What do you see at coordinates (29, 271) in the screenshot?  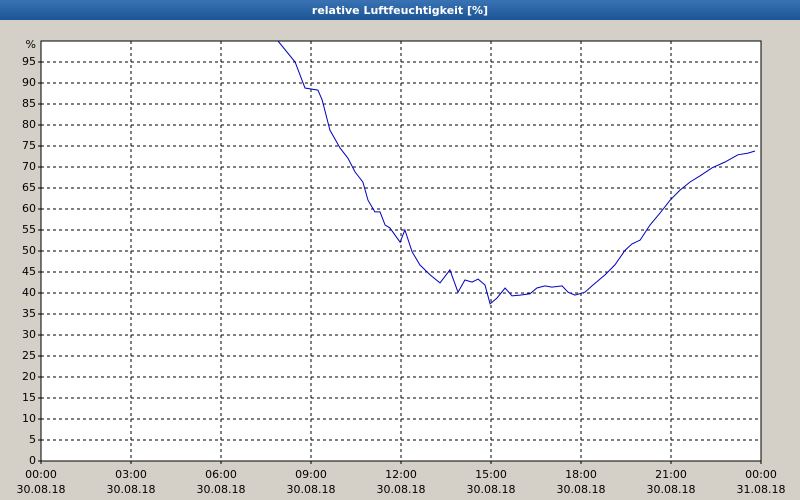 I see `y-tick-label: 45` at bounding box center [29, 271].